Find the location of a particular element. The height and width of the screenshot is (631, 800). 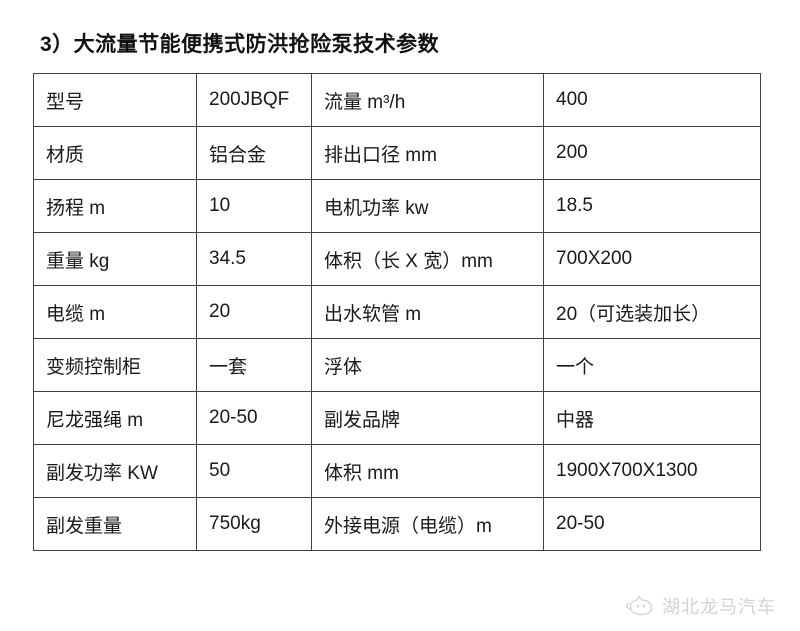

spec-label: 副发功率 KW is located at coordinates (115, 471).